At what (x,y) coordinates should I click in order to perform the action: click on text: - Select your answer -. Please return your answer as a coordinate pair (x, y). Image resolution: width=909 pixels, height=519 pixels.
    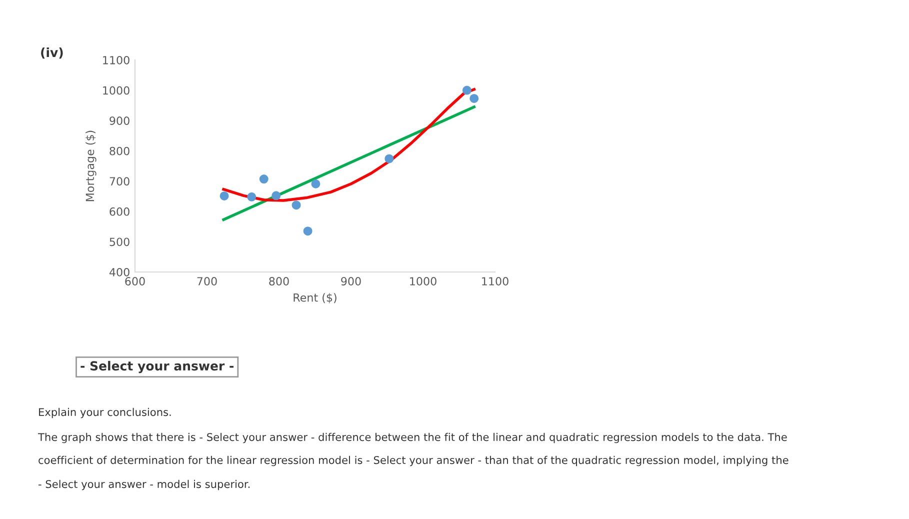
    Looking at the image, I should click on (157, 367).